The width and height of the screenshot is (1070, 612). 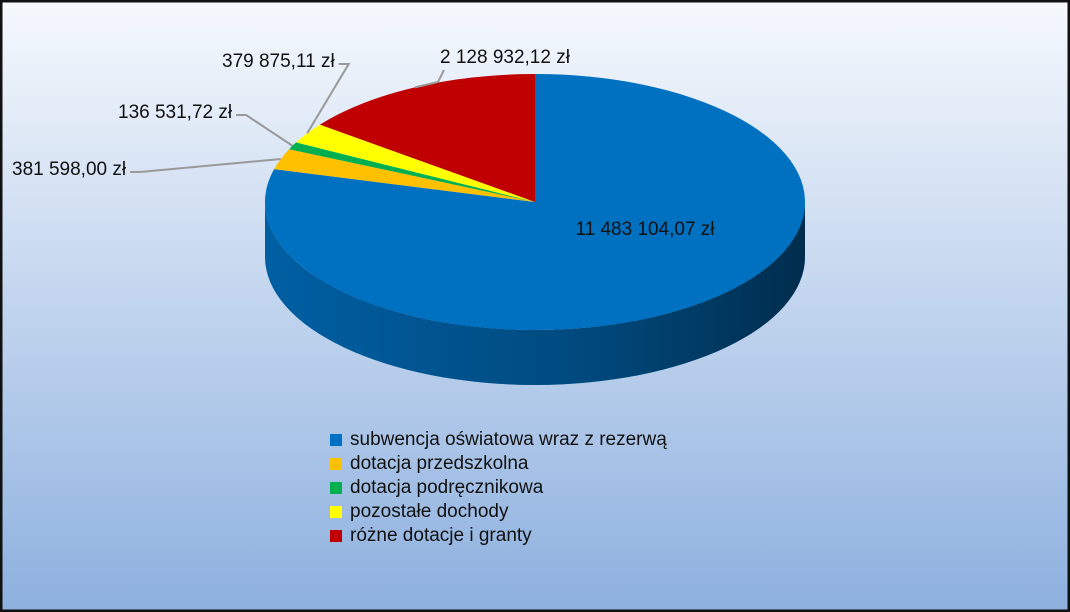 What do you see at coordinates (508, 439) in the screenshot?
I see `legend-label: subwencja oświatowa wraz z rezerwą` at bounding box center [508, 439].